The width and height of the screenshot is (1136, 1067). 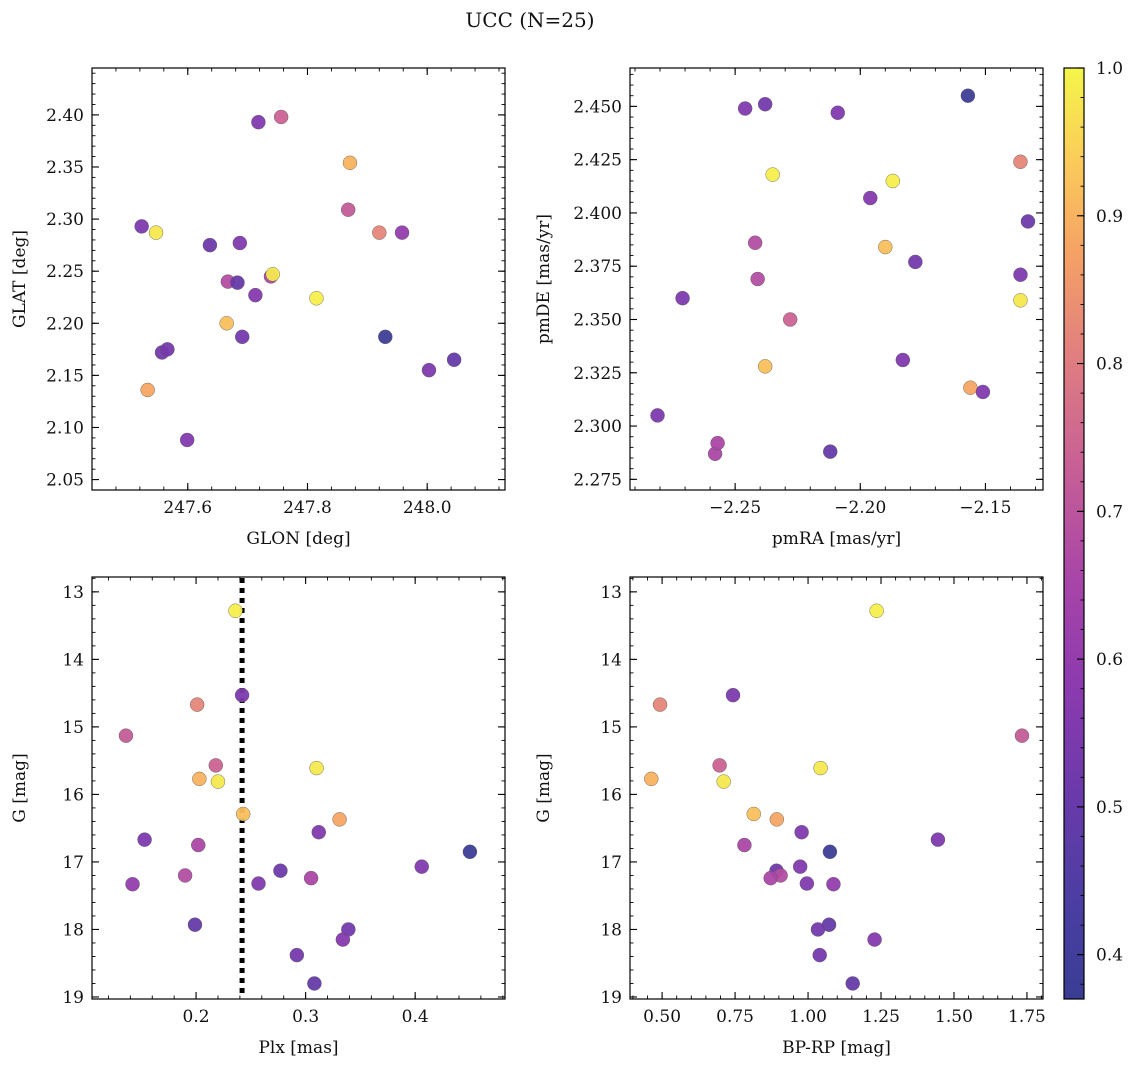 I want to click on y-tick-label: 15, so click(x=611, y=728).